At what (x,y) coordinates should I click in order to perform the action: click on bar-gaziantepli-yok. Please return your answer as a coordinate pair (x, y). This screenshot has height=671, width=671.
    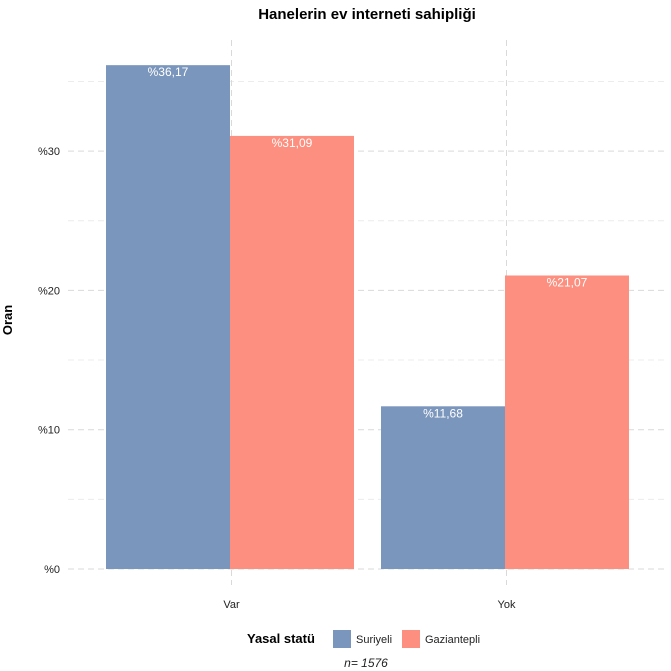
    Looking at the image, I should click on (567, 422).